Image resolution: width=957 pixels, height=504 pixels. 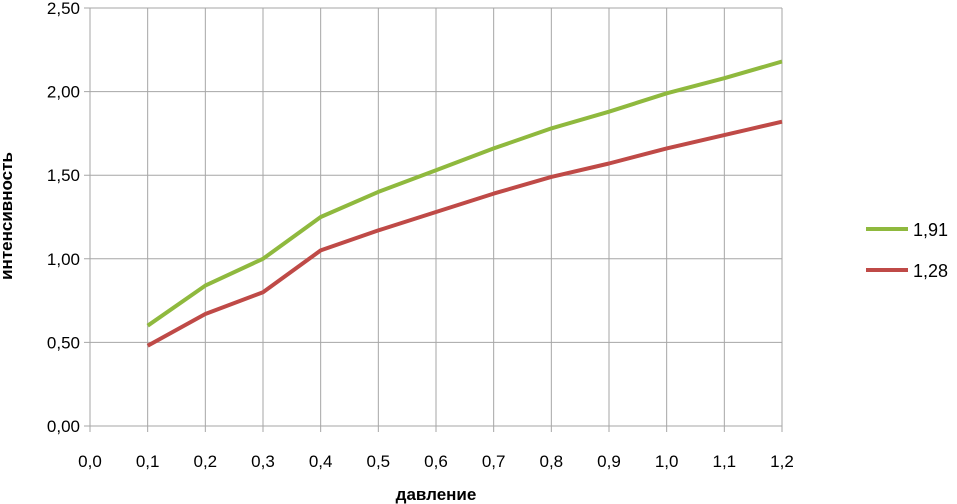 I want to click on y-tick-label: 0,50, so click(x=63, y=342).